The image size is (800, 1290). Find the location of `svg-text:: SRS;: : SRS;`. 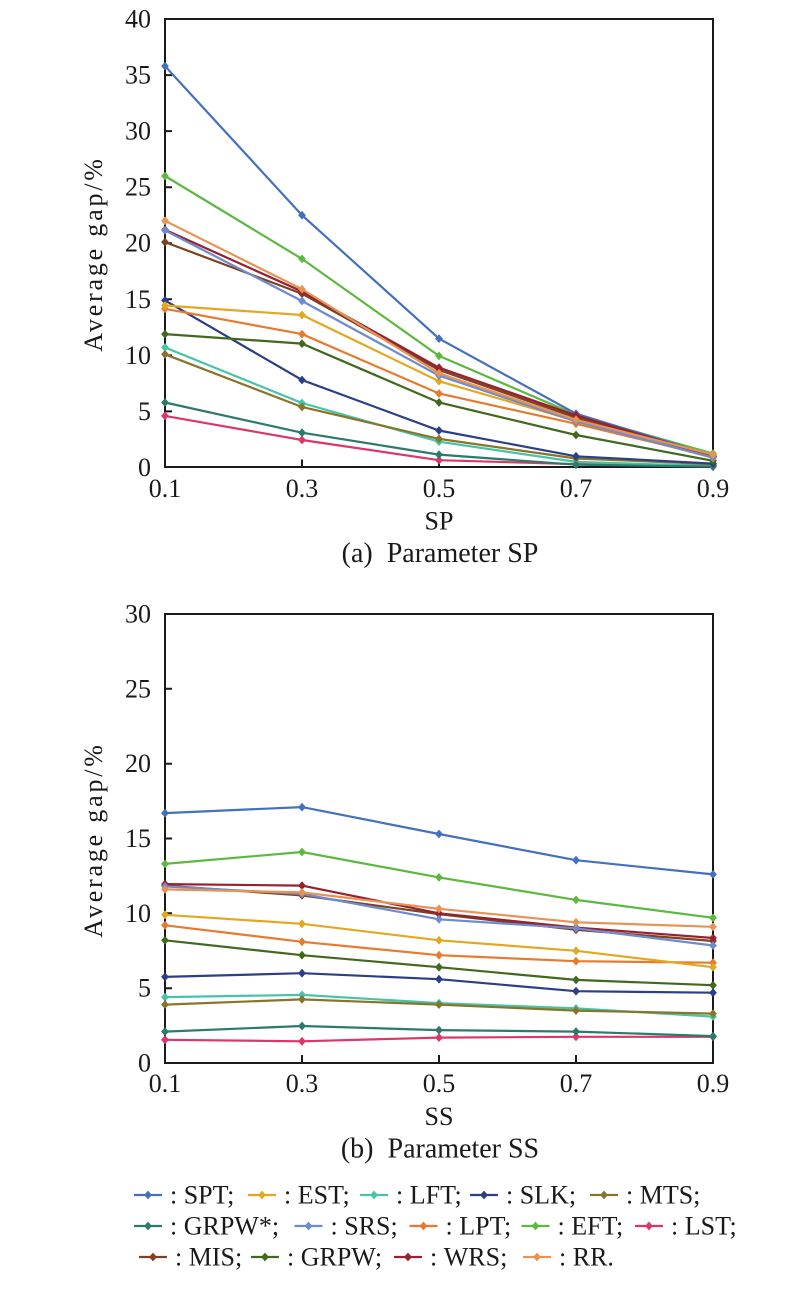

svg-text:: SRS;: : SRS; is located at coordinates (364, 1226).